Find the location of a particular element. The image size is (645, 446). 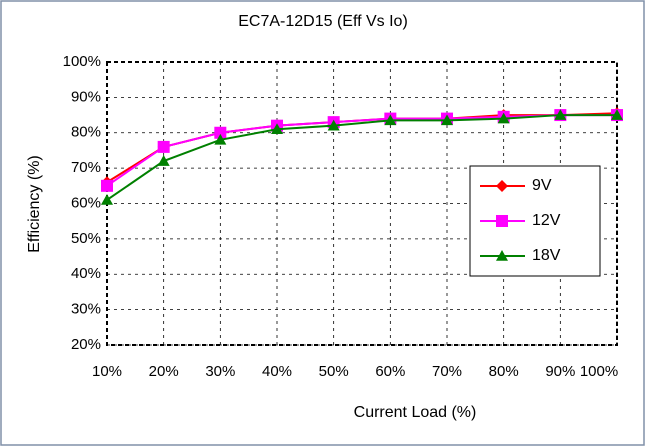

x-tick-label: 60% is located at coordinates (390, 371).